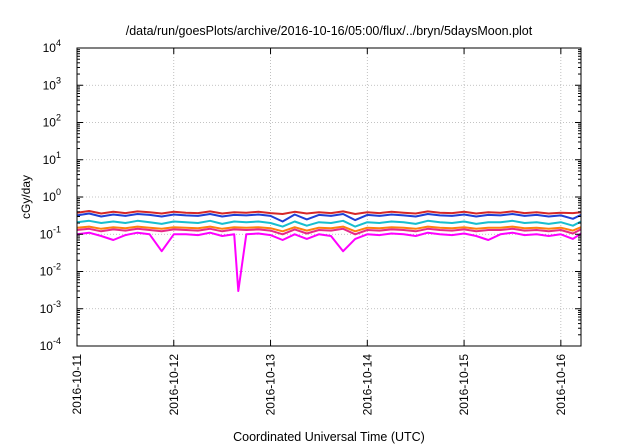 The height and width of the screenshot is (448, 640). Describe the element at coordinates (561, 385) in the screenshot. I see `x-tick-label: 2016-10-16` at that location.